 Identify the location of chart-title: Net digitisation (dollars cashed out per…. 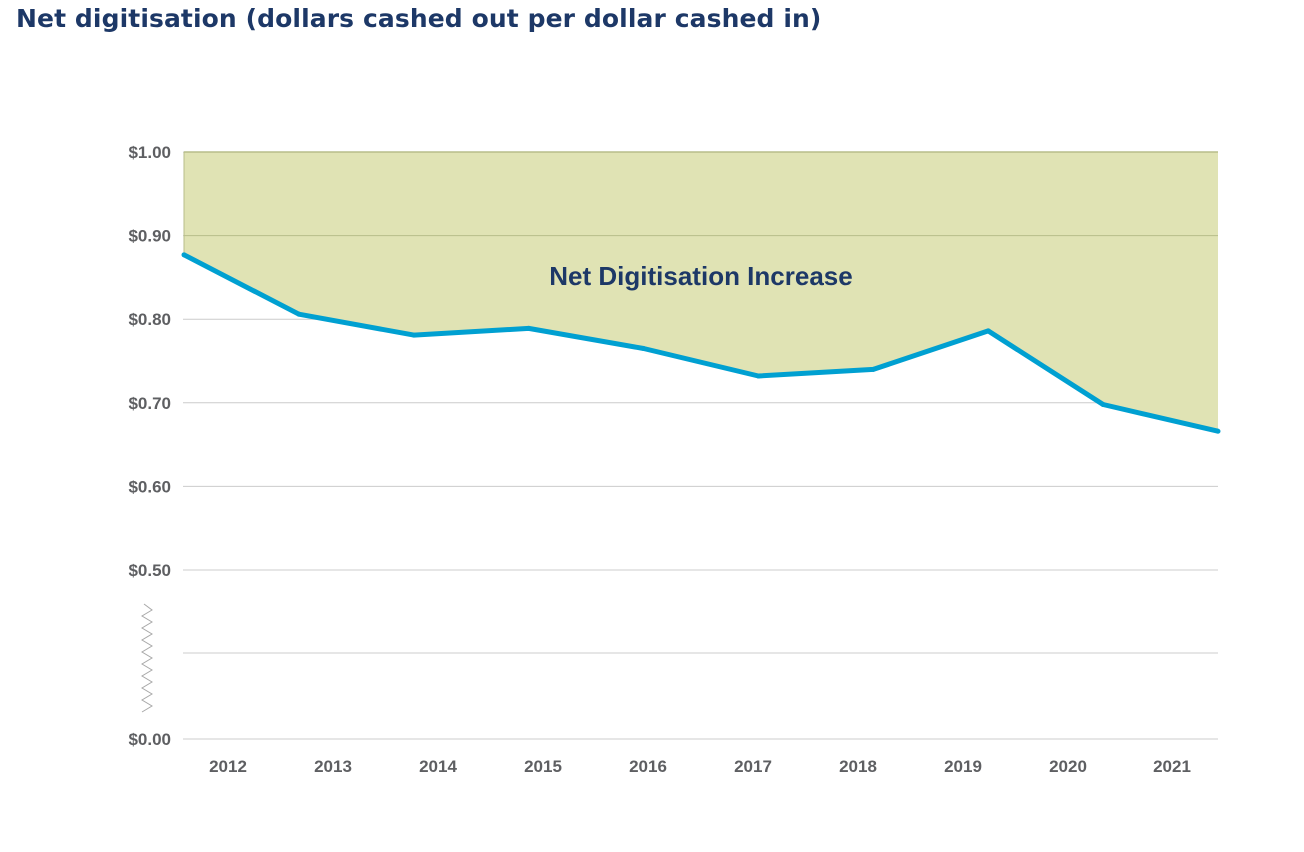
(419, 18).